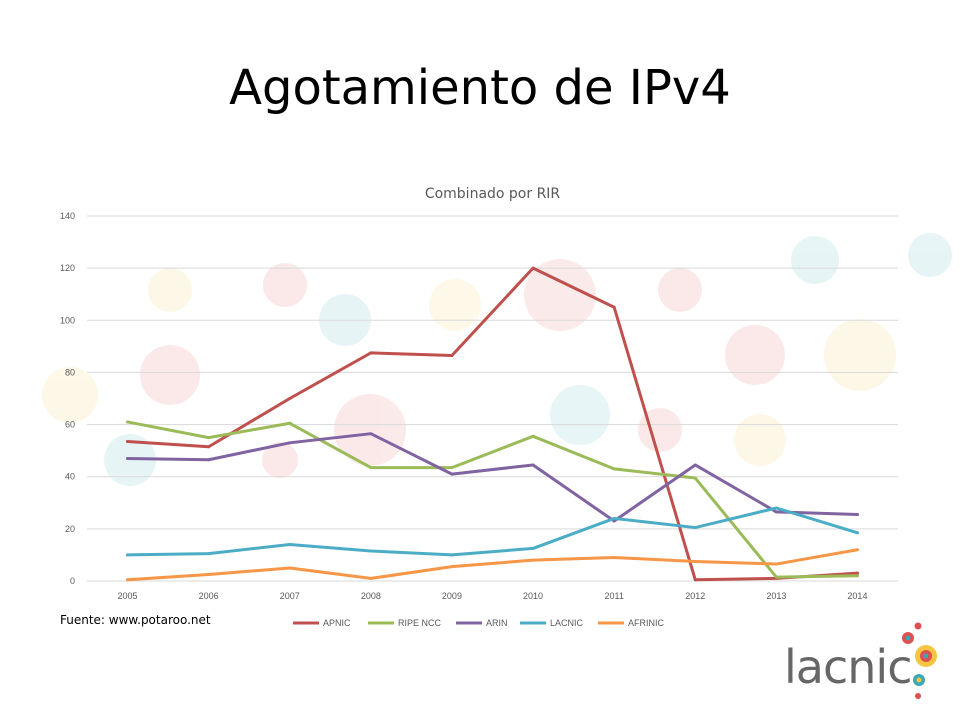 The height and width of the screenshot is (720, 960). I want to click on x-tick-label: 2010, so click(533, 596).